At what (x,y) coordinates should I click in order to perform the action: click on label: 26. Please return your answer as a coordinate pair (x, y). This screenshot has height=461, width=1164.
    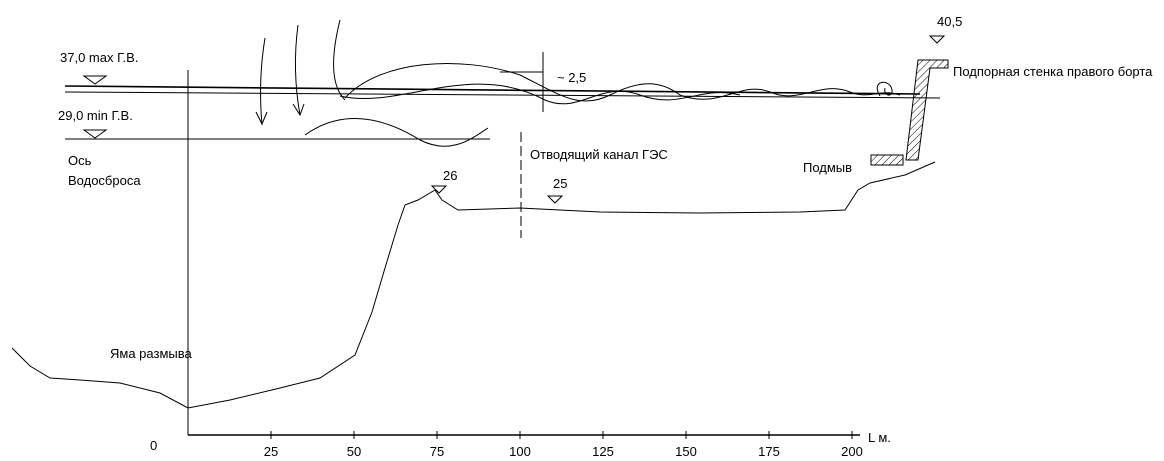
    Looking at the image, I should click on (450, 175).